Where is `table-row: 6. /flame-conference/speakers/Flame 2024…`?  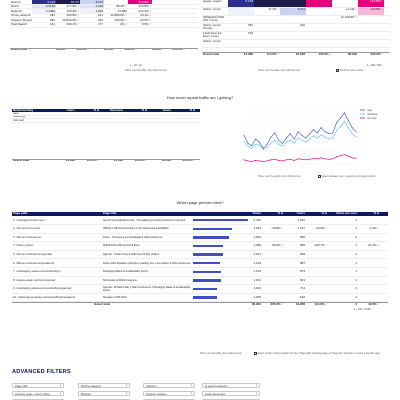
table-row: 6. /flame-conference/speakers/Flame 2024… is located at coordinates (200, 263).